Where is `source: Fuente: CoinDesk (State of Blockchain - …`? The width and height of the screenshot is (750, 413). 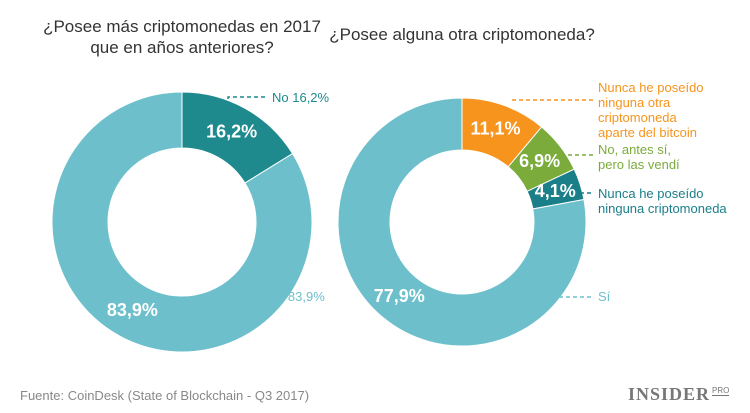
source: Fuente: CoinDesk (State of Blockchain - … is located at coordinates (165, 395).